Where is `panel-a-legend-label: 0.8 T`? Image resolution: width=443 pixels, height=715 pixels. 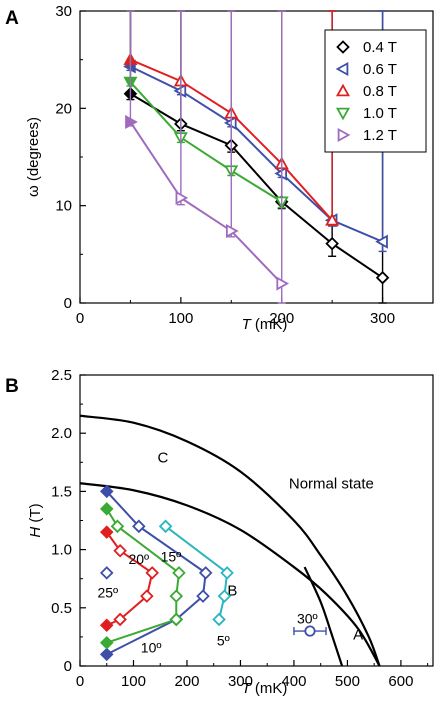 panel-a-legend-label: 0.8 T is located at coordinates (380, 91).